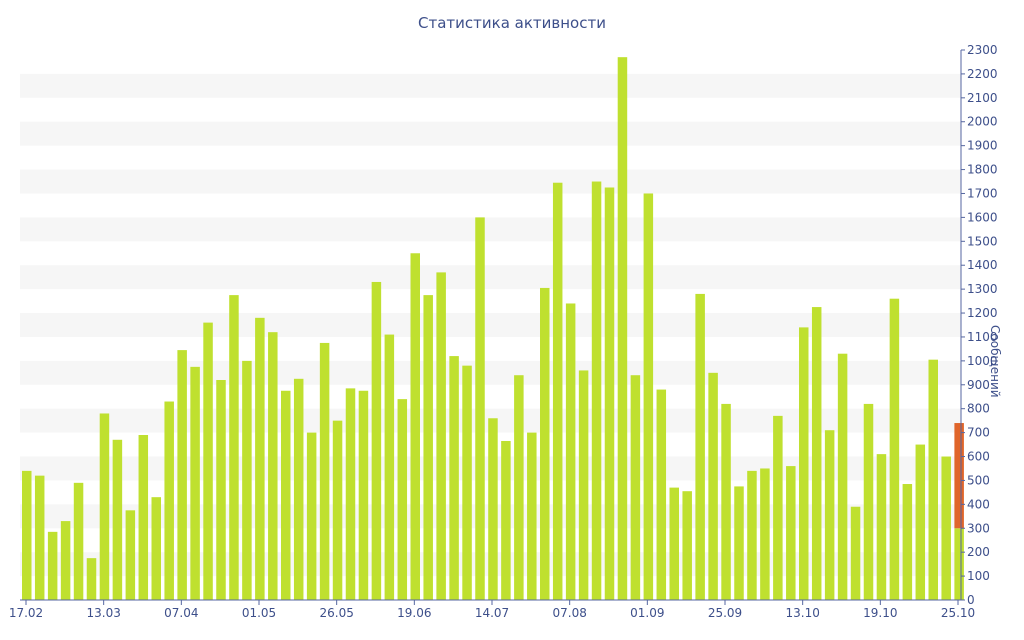  Describe the element at coordinates (103, 613) in the screenshot. I see `x-tick-label: 13.03` at that location.